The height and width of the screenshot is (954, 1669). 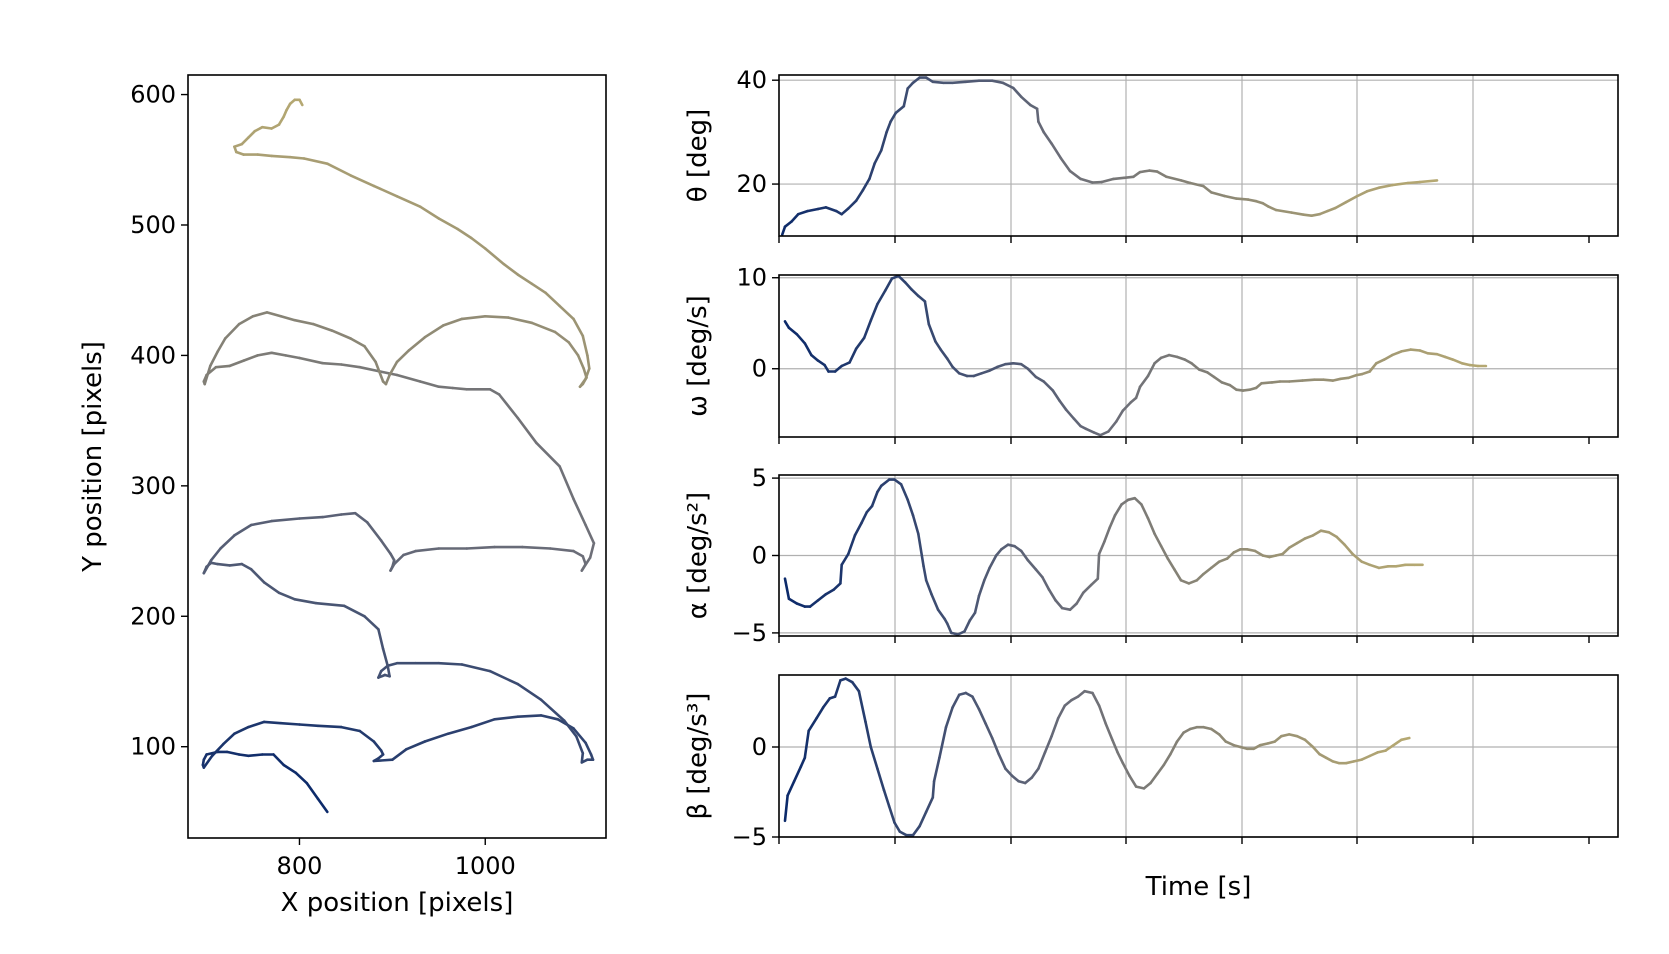 What do you see at coordinates (1198, 756) in the screenshot?
I see `beta-frame` at bounding box center [1198, 756].